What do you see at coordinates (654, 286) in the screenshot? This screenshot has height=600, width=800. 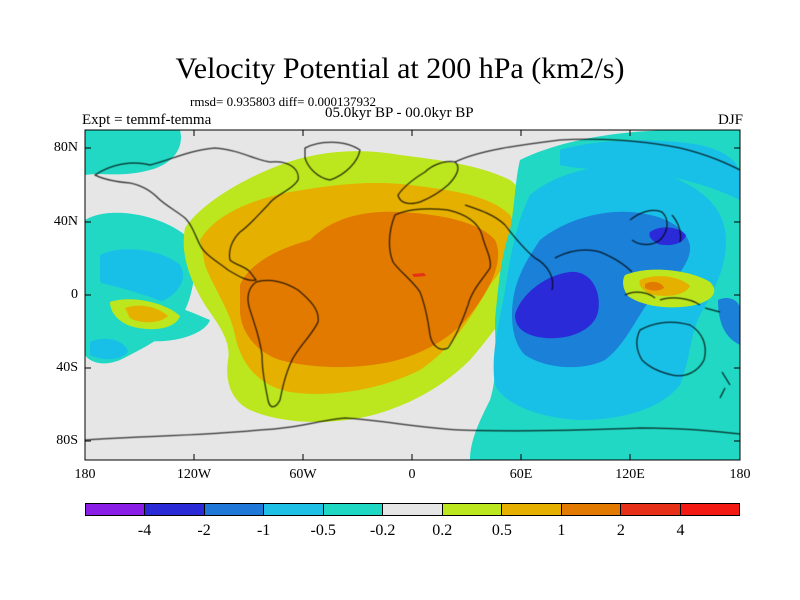 I see `contour-orange-maritime` at bounding box center [654, 286].